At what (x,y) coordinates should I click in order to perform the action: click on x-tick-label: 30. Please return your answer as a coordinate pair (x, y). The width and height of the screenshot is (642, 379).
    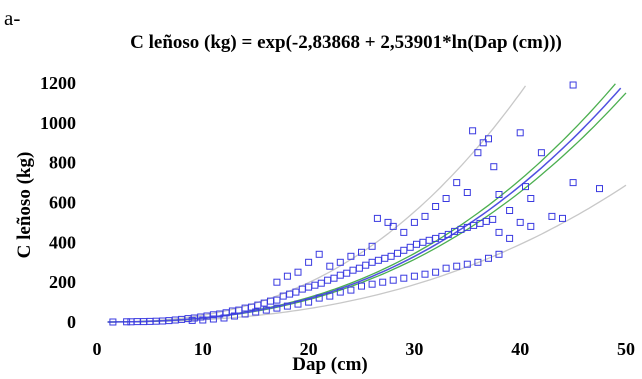
    Looking at the image, I should click on (414, 349).